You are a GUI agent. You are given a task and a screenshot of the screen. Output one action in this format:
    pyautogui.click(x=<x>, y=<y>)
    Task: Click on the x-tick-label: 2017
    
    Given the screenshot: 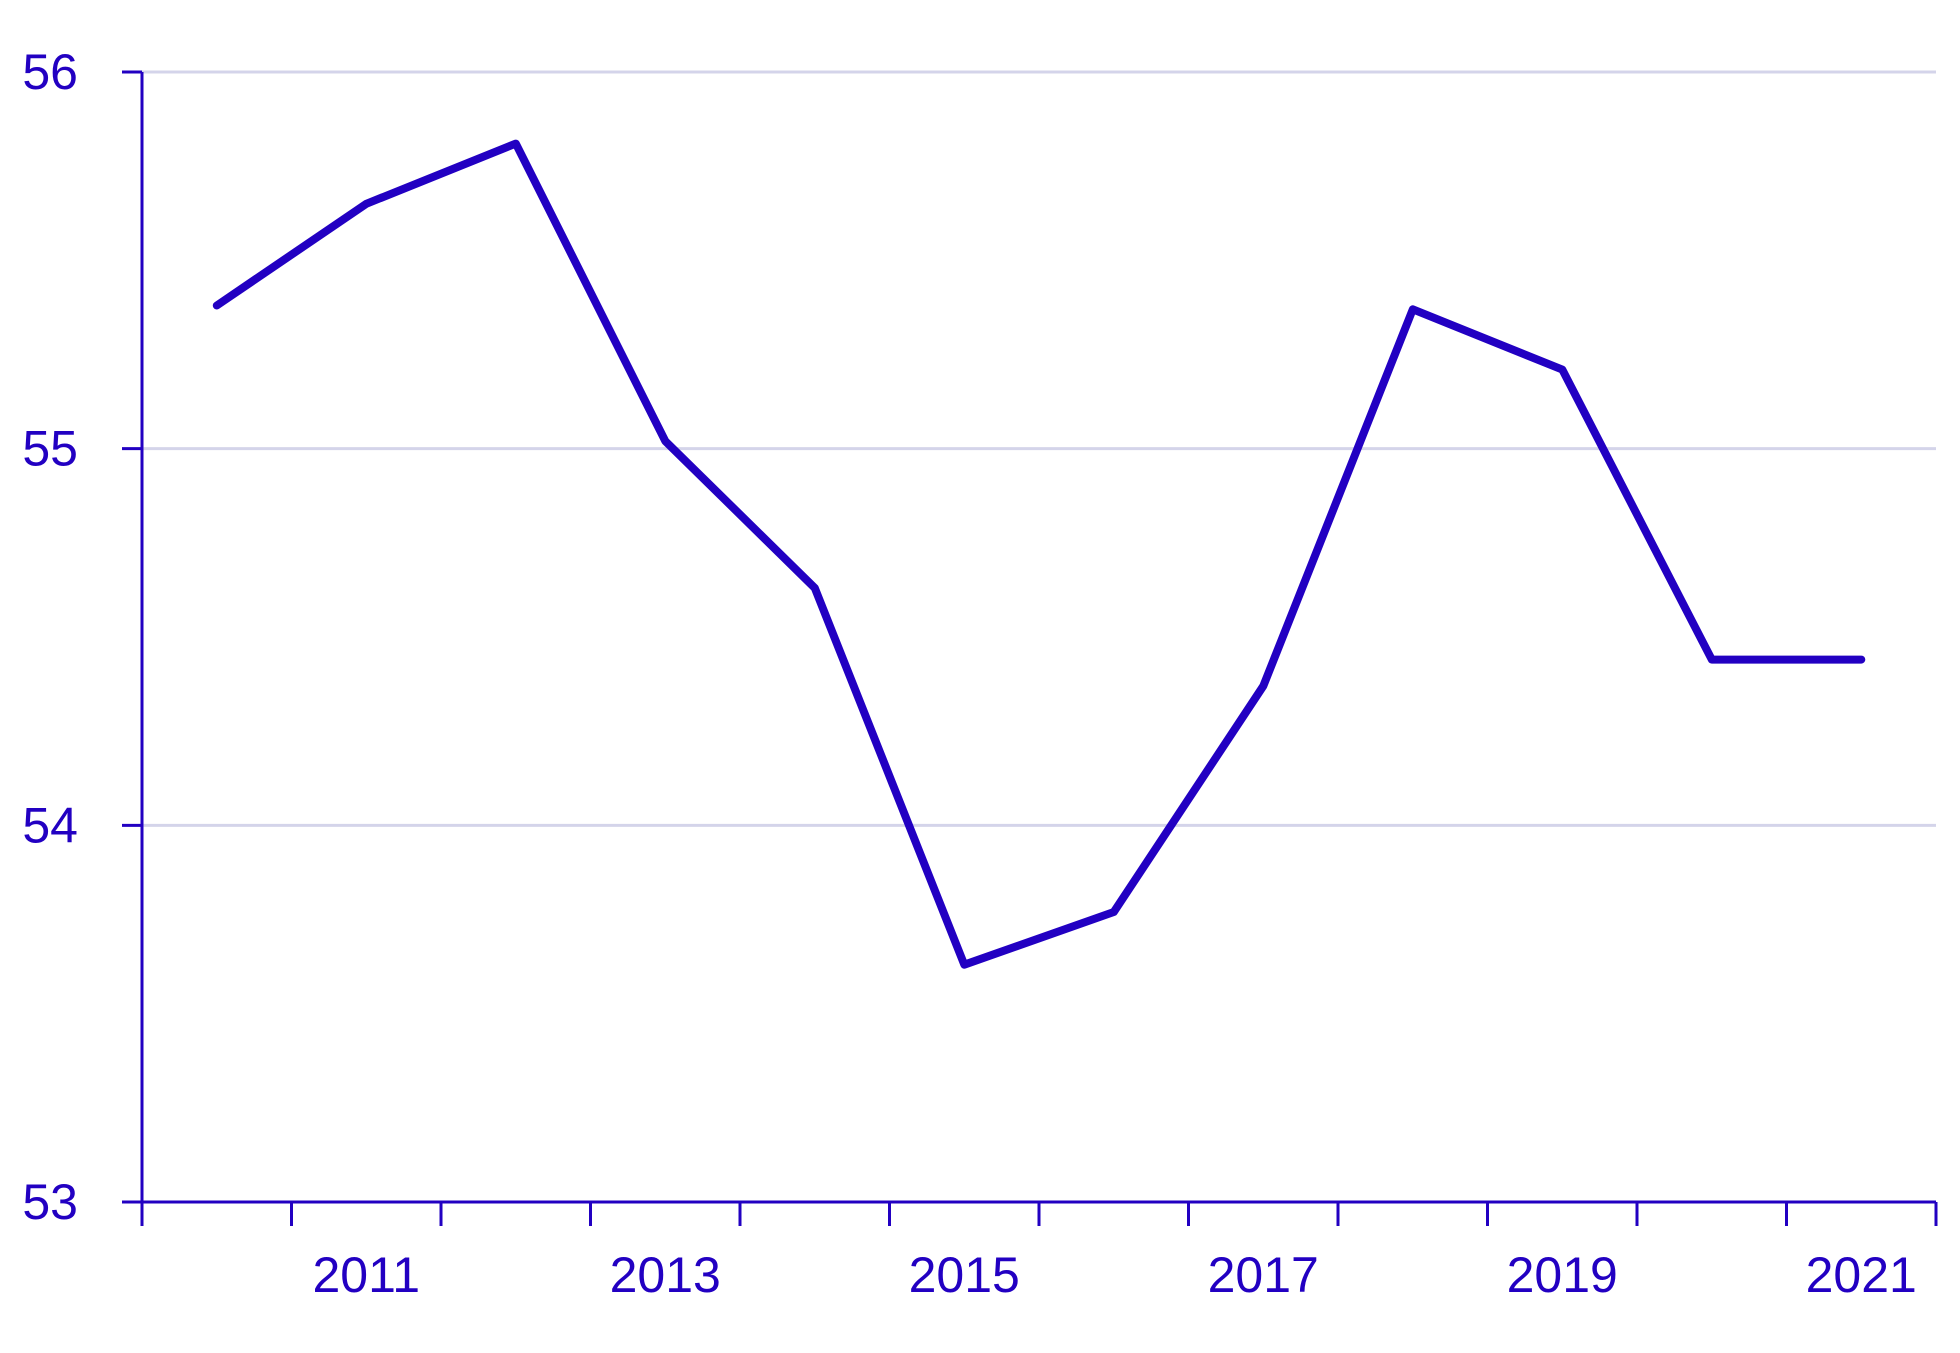 What is the action you would take?
    pyautogui.click(x=1263, y=1275)
    